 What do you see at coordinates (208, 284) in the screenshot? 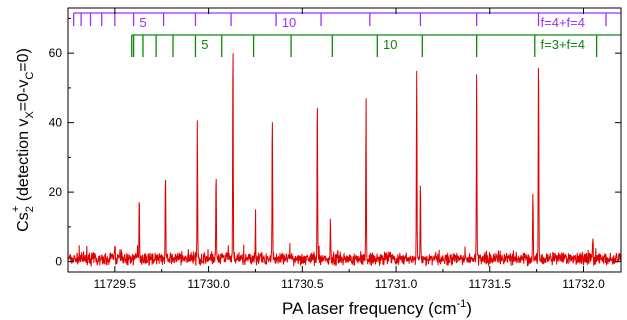
I see `x-tick-label: 11730.0` at bounding box center [208, 284].